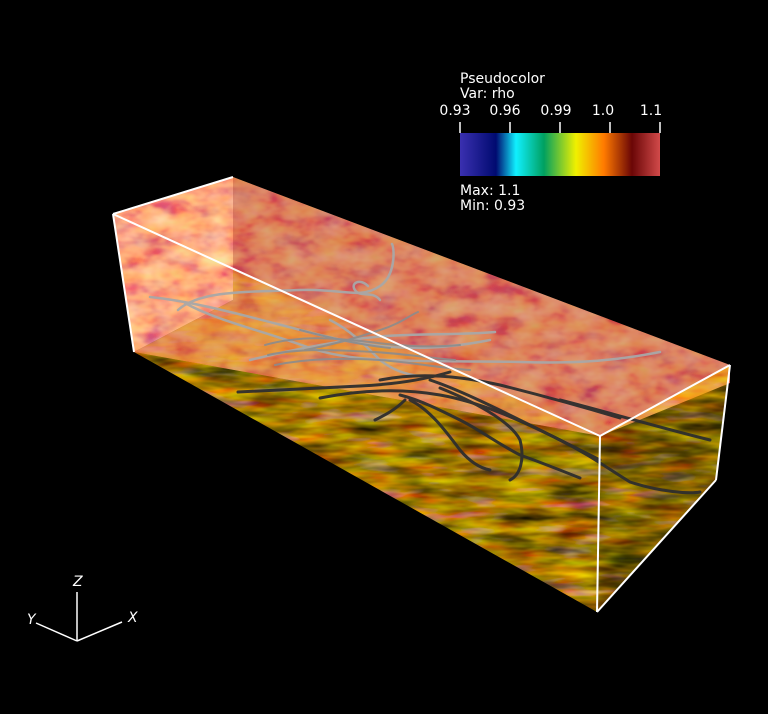 The width and height of the screenshot is (768, 714). I want to click on z-axis-label: Z, so click(78, 582).